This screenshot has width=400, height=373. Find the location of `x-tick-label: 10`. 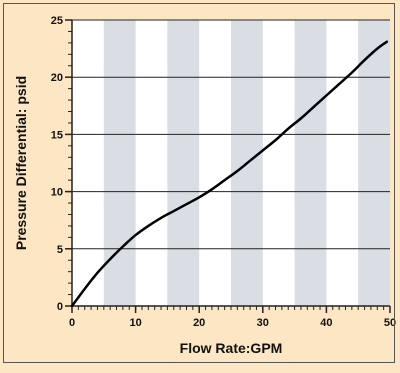

x-tick-label: 10 is located at coordinates (135, 323).